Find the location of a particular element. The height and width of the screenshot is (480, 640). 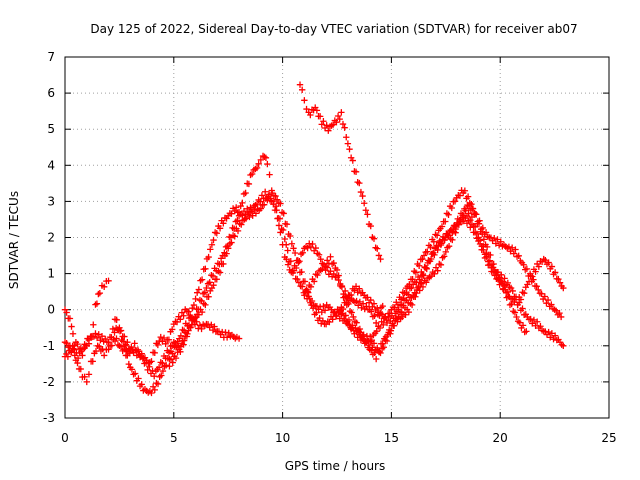

y-tick-label: 4 is located at coordinates (51, 165).